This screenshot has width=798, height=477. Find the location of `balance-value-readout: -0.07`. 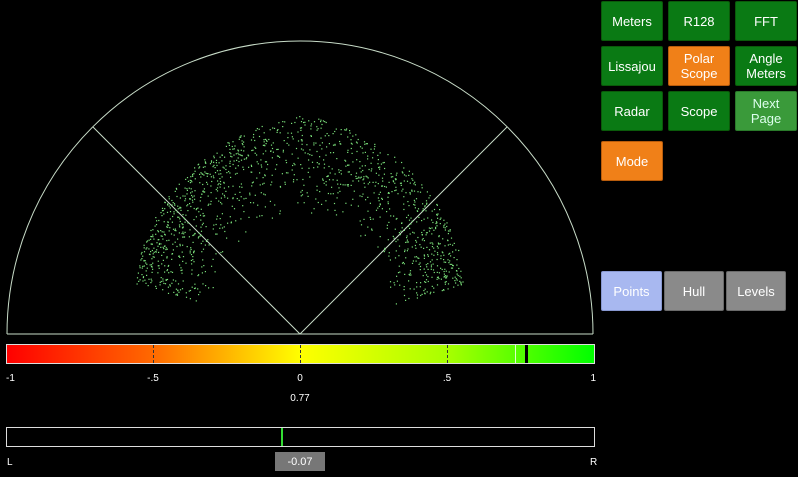

balance-value-readout: -0.07 is located at coordinates (300, 461).